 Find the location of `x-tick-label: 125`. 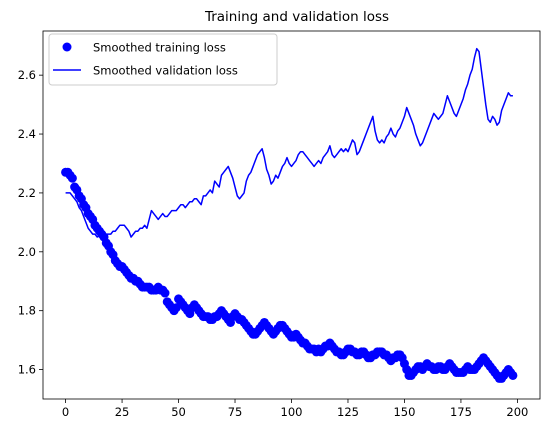

x-tick-label: 125 is located at coordinates (348, 412).